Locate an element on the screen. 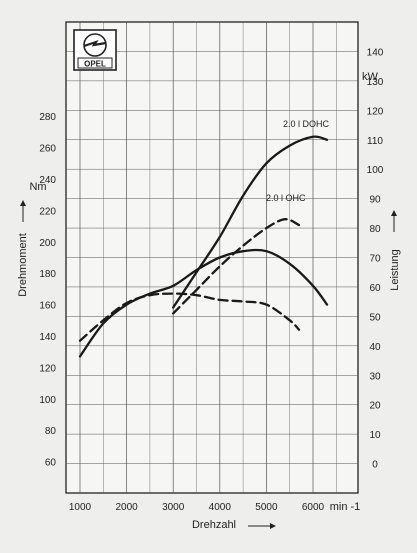 Image resolution: width=417 pixels, height=553 pixels. x-tick-label: 2000 is located at coordinates (126, 507).